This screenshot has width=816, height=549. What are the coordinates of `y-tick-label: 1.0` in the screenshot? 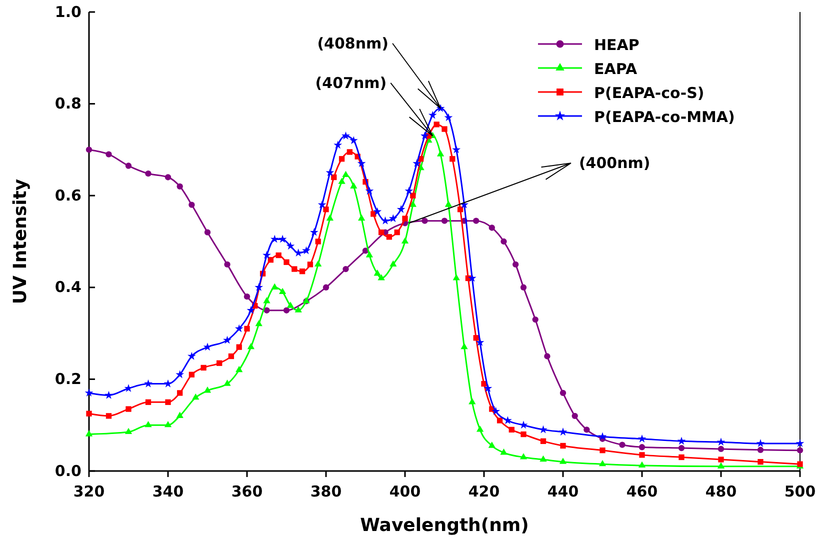 It's located at (68, 11).